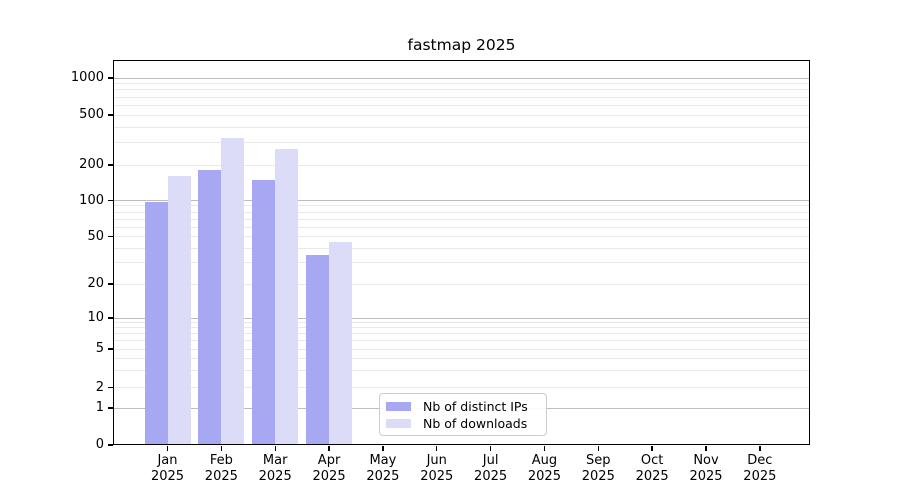  I want to click on bar-downloads-apr, so click(341, 343).